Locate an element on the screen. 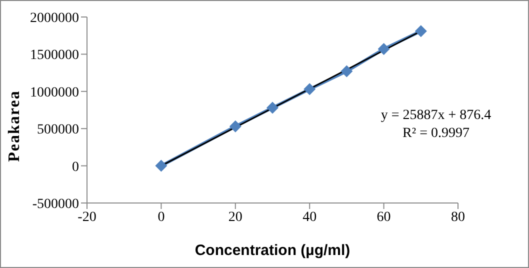 The height and width of the screenshot is (268, 529). x-tick-label: 0 is located at coordinates (161, 217).